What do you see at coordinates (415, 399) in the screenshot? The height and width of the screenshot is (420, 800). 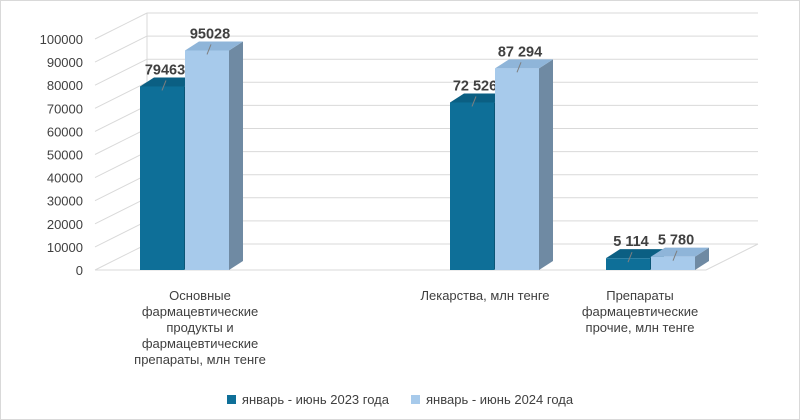 I see `legend-swatch-2024` at bounding box center [415, 399].